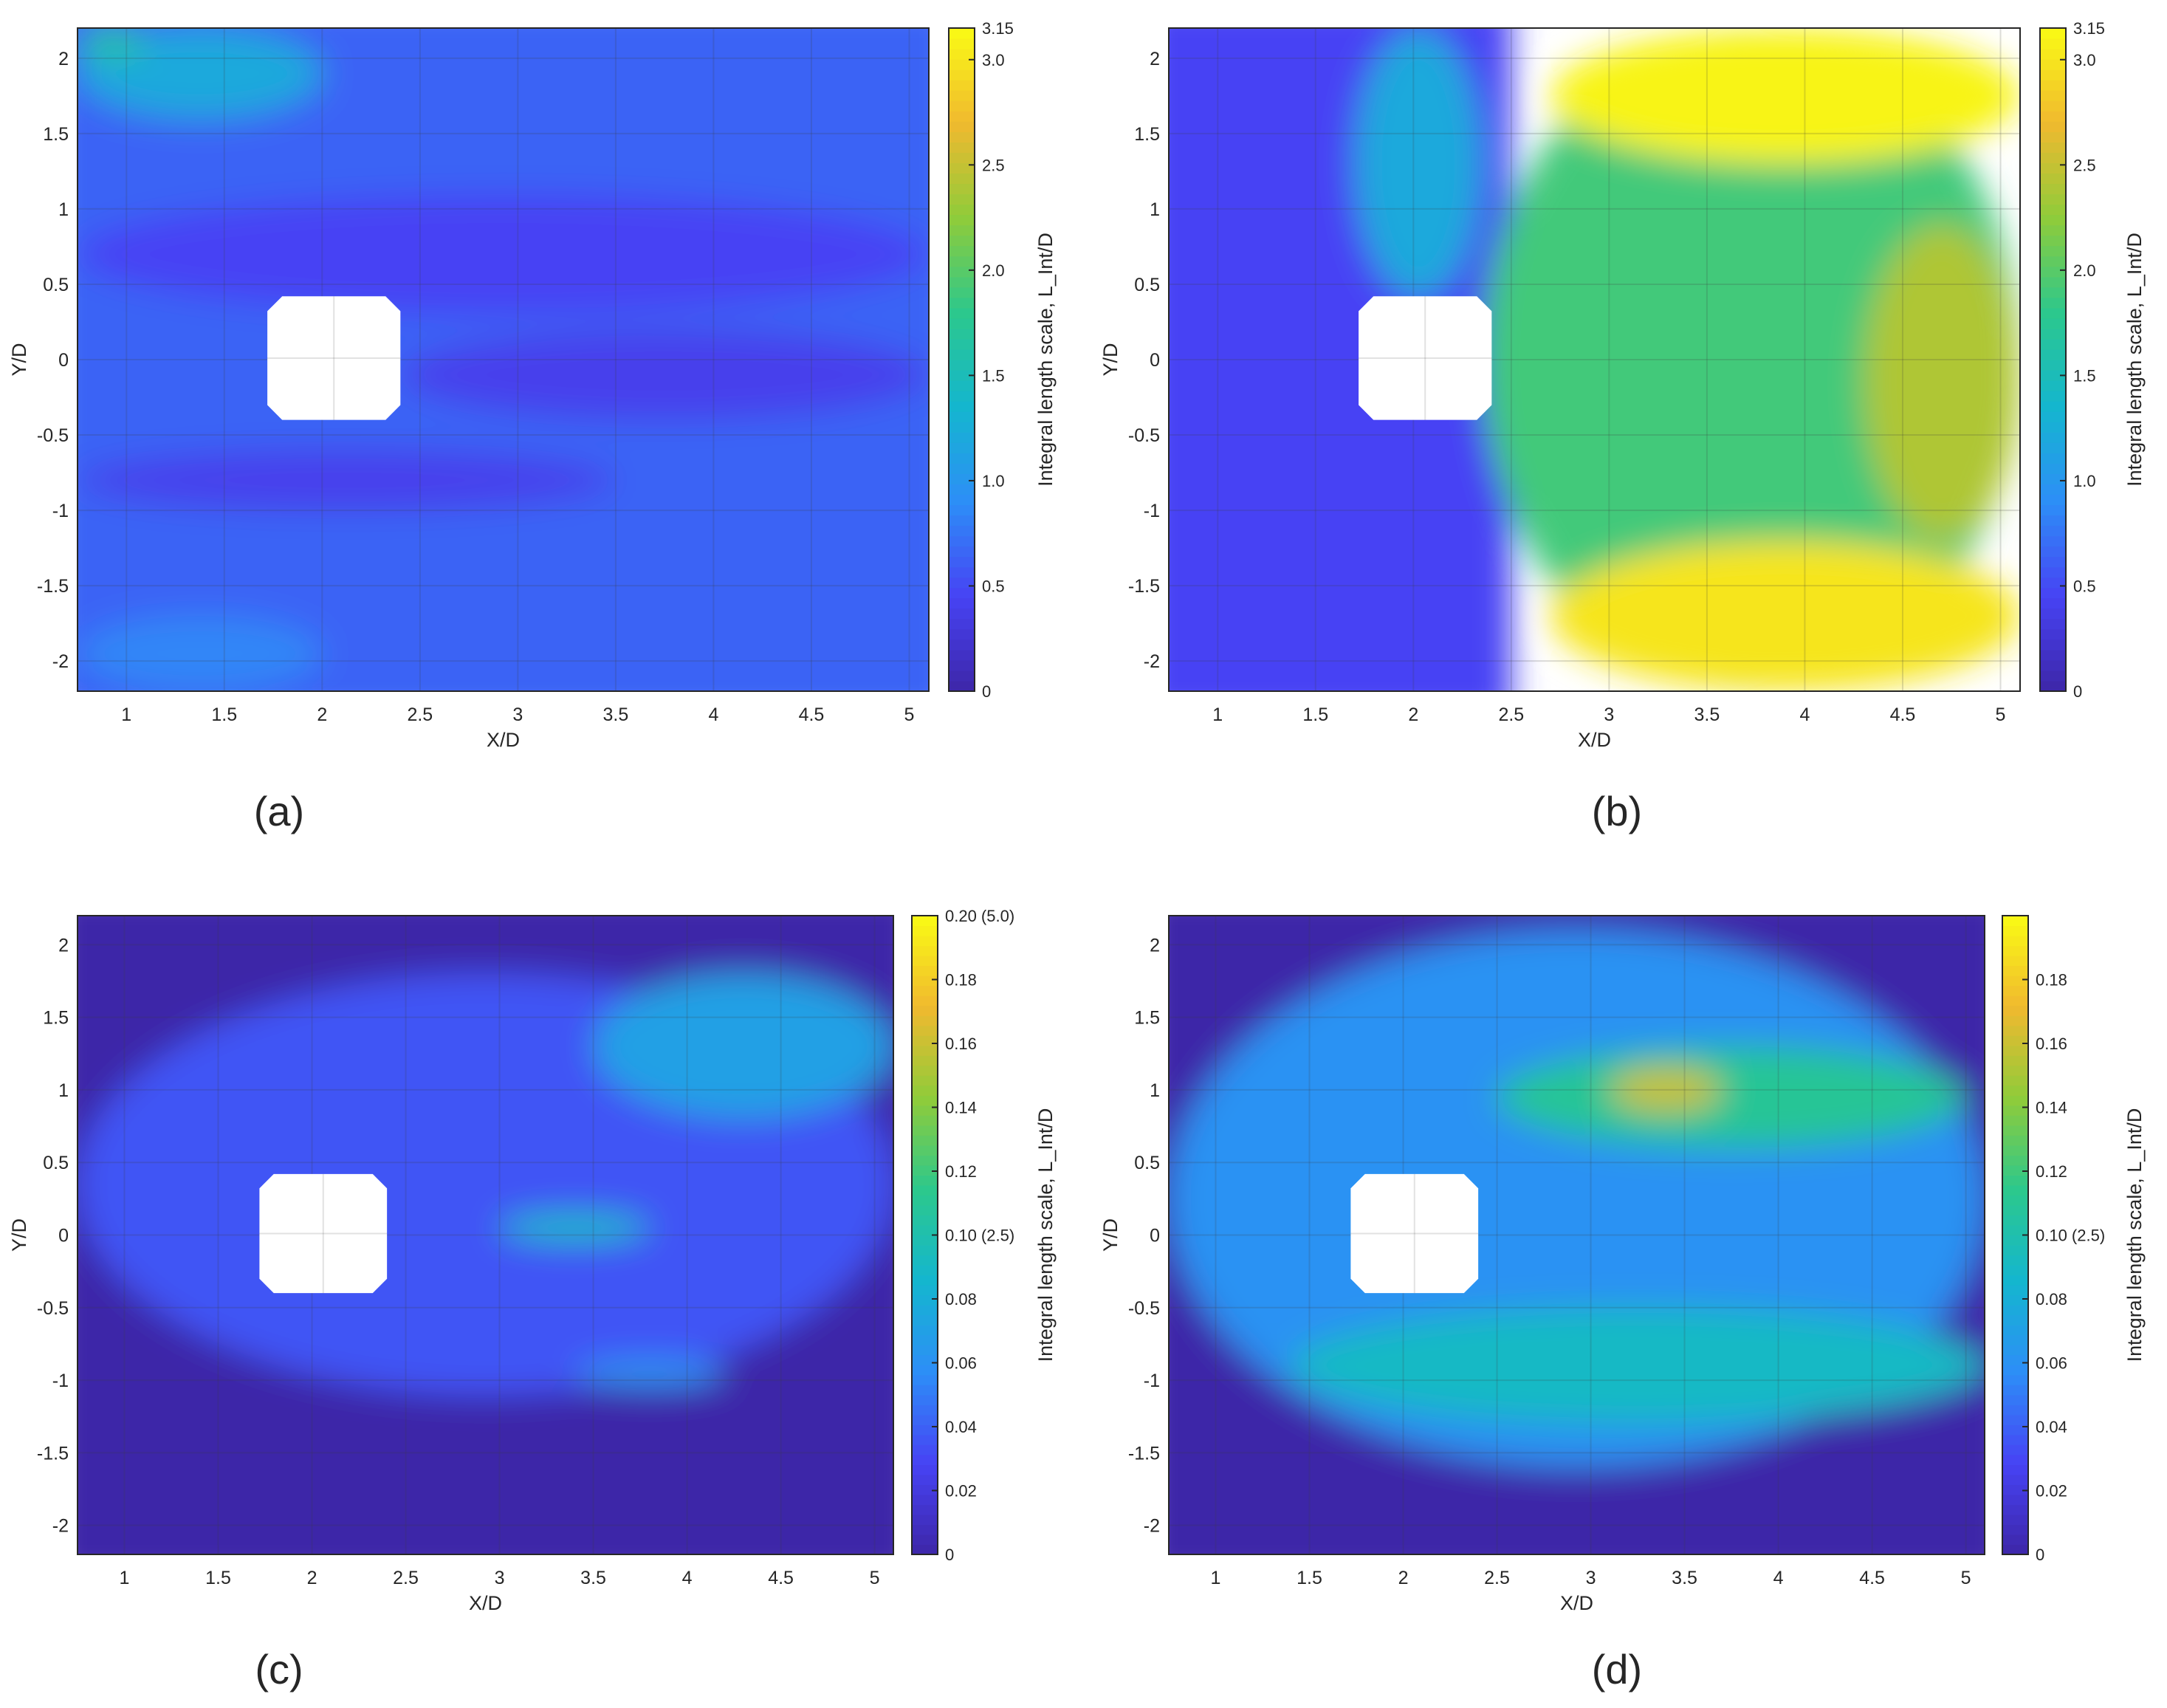 The image size is (2167, 1708). Describe the element at coordinates (1617, 1669) in the screenshot. I see `panel-label: (d)` at that location.